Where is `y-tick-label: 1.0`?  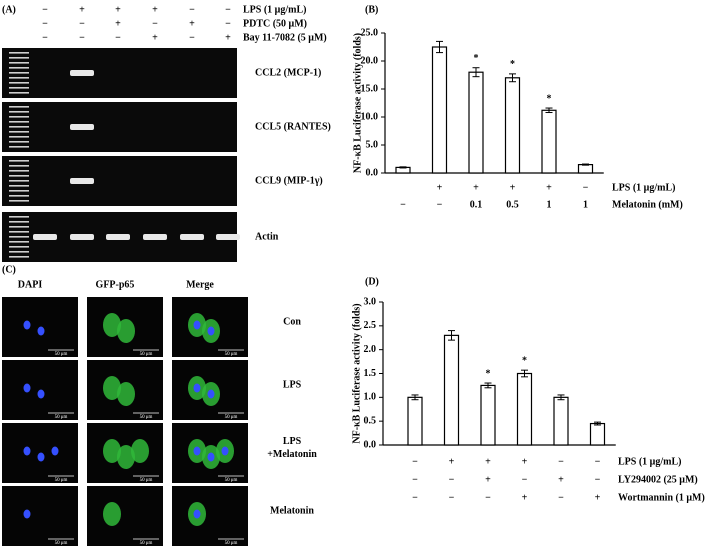 y-tick-label: 1.0 is located at coordinates (370, 397).